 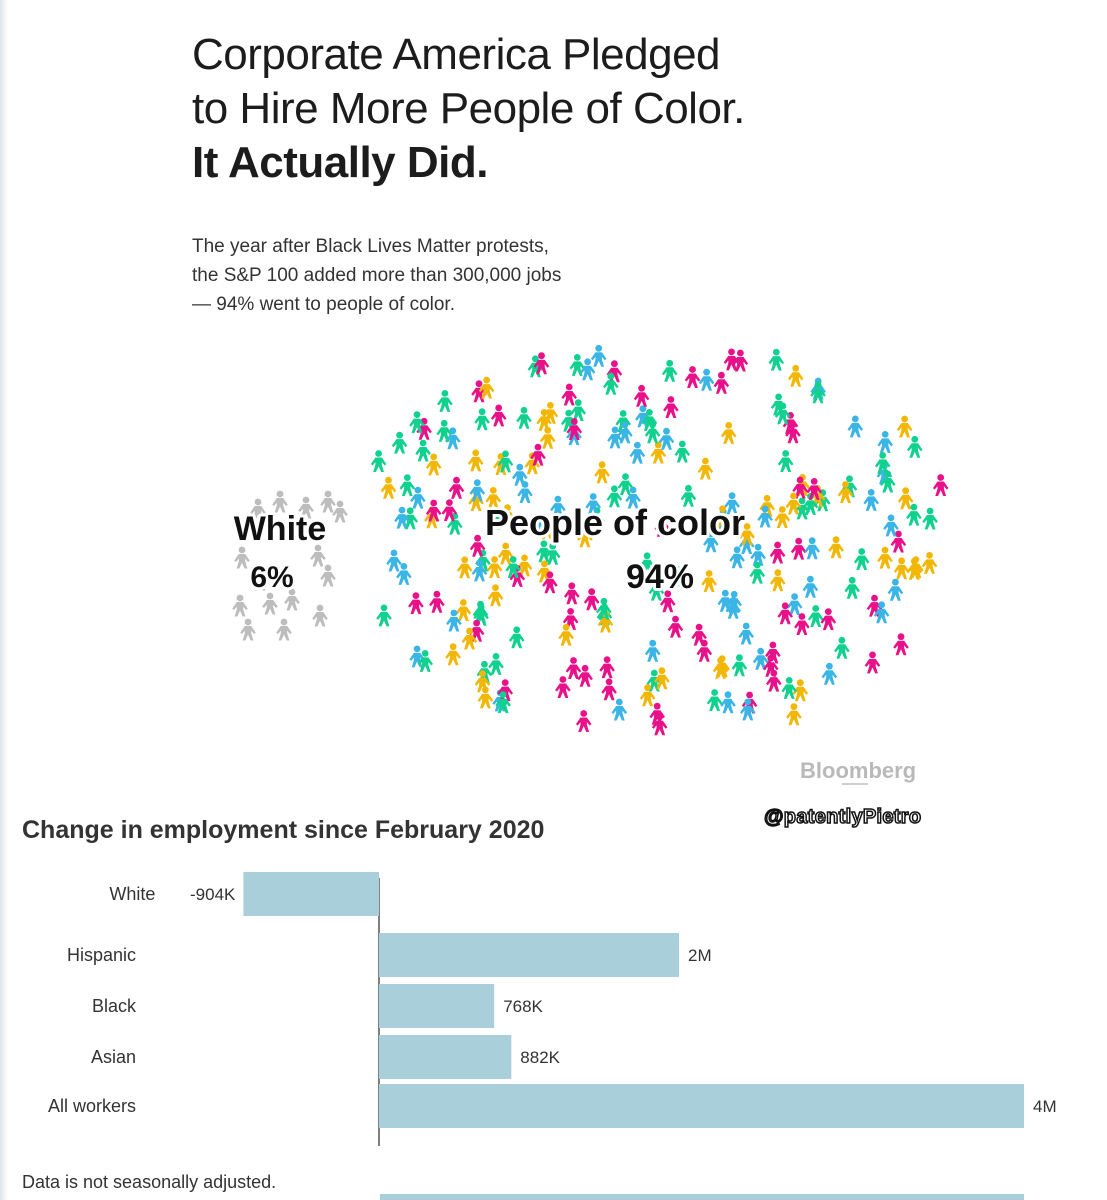 I want to click on headline-line-2: to Hire More People of Color., so click(x=468, y=108).